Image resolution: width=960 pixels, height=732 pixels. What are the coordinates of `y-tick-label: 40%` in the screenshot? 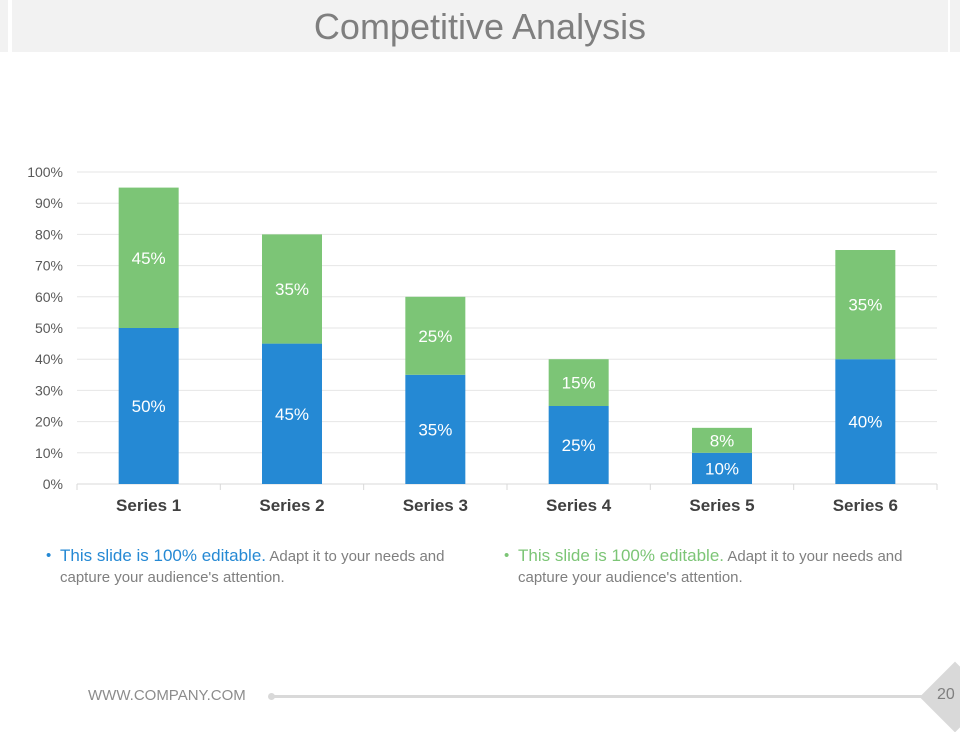 It's located at (49, 359).